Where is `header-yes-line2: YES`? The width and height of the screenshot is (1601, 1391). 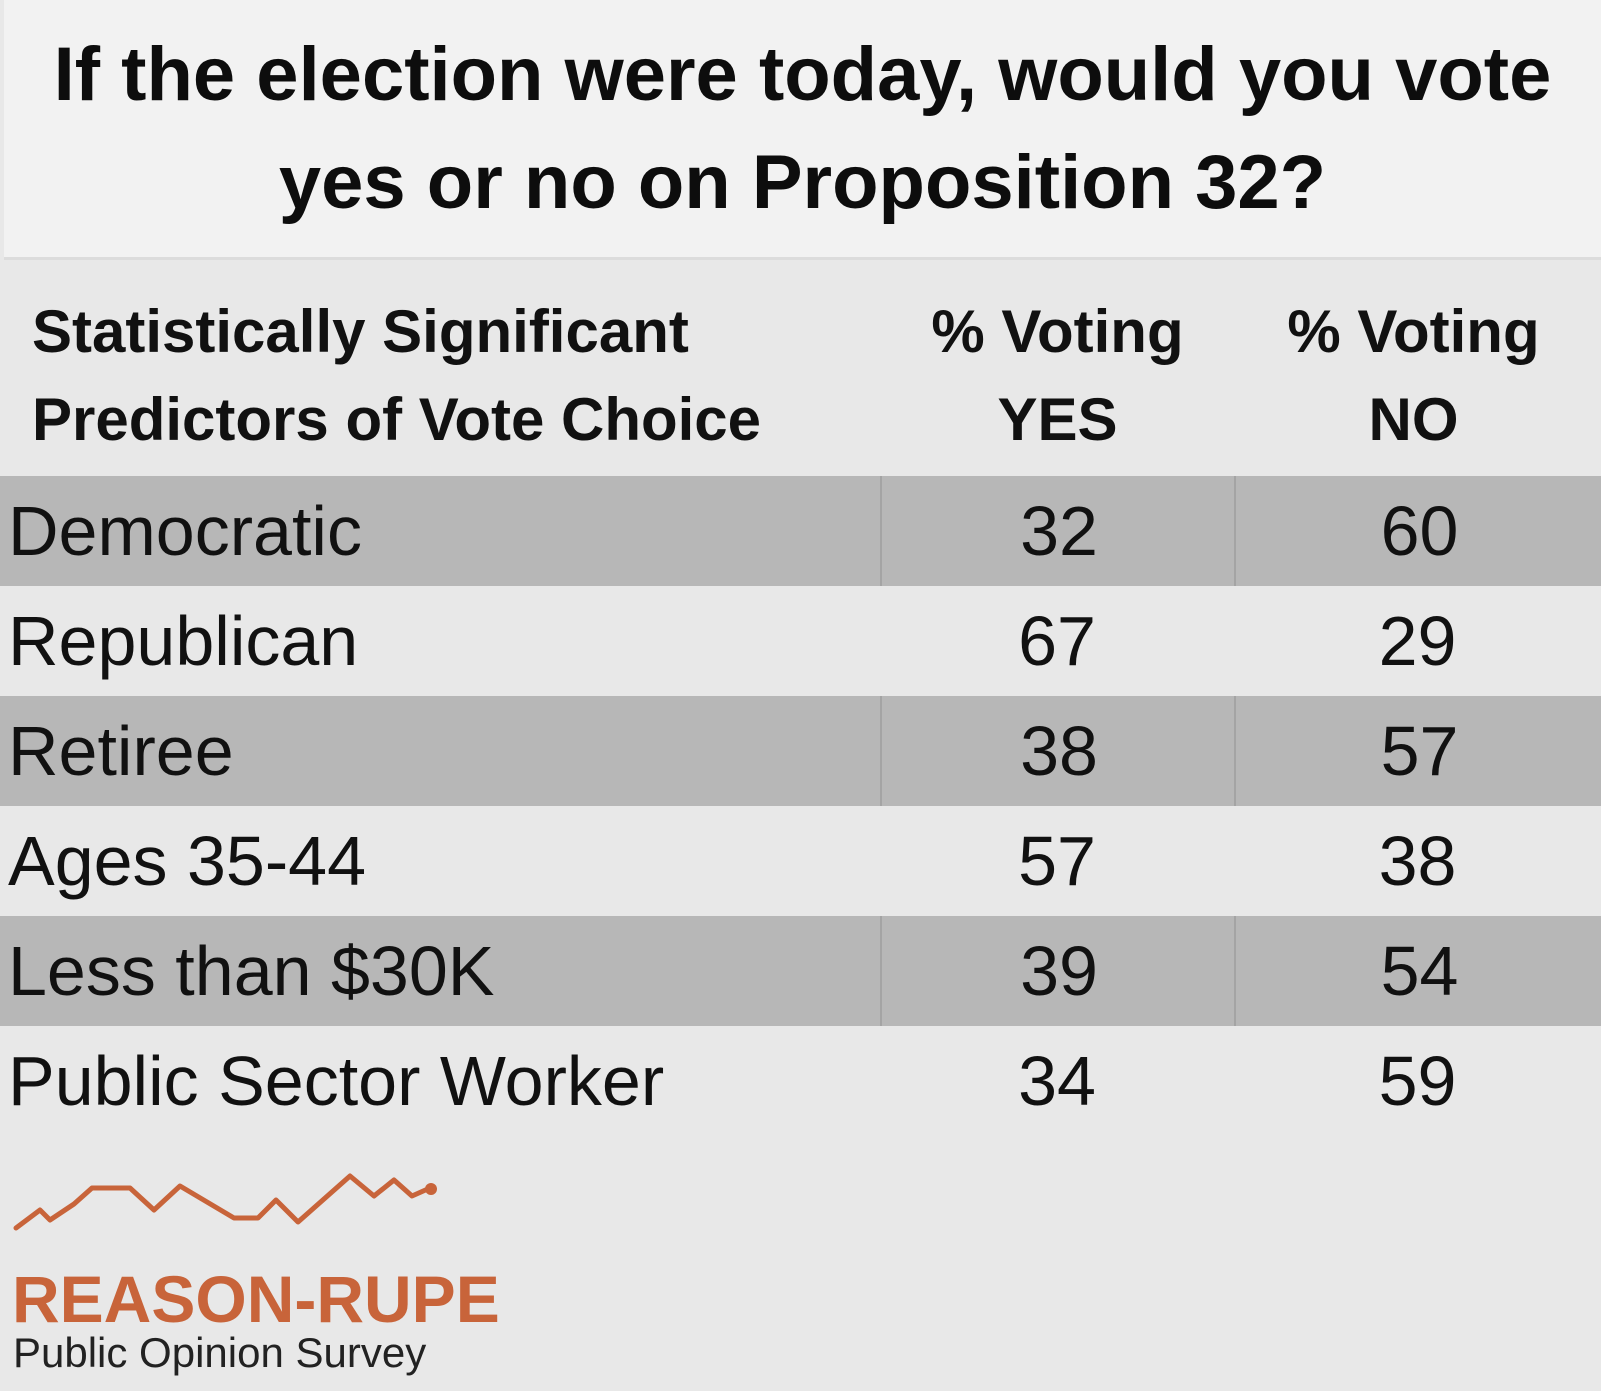 header-yes-line2: YES is located at coordinates (1057, 419).